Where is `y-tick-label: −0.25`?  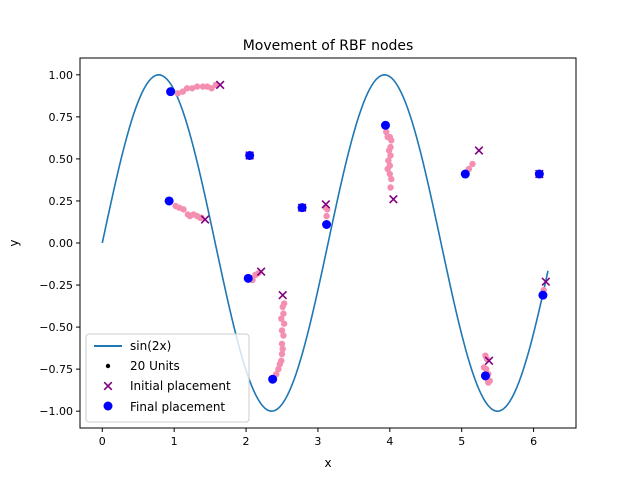
y-tick-label: −0.25 is located at coordinates (56, 285).